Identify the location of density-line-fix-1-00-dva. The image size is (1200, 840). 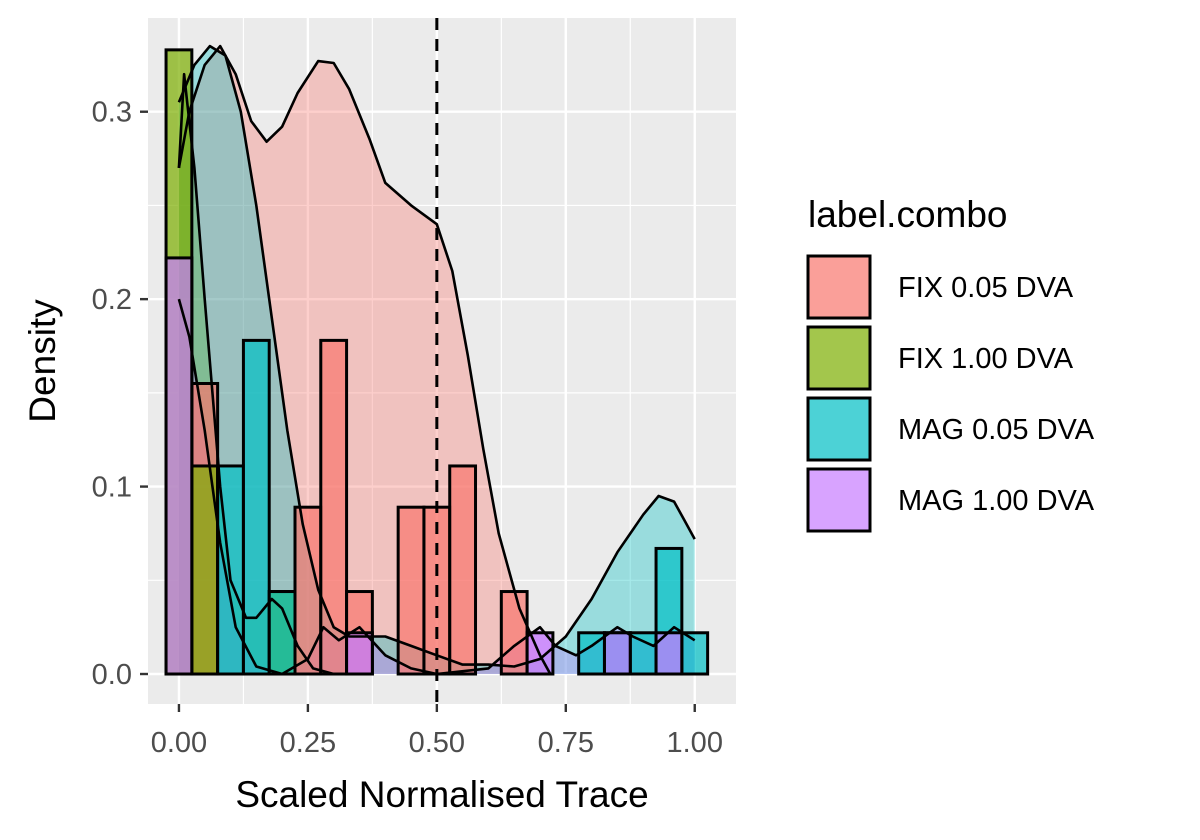
(256, 374).